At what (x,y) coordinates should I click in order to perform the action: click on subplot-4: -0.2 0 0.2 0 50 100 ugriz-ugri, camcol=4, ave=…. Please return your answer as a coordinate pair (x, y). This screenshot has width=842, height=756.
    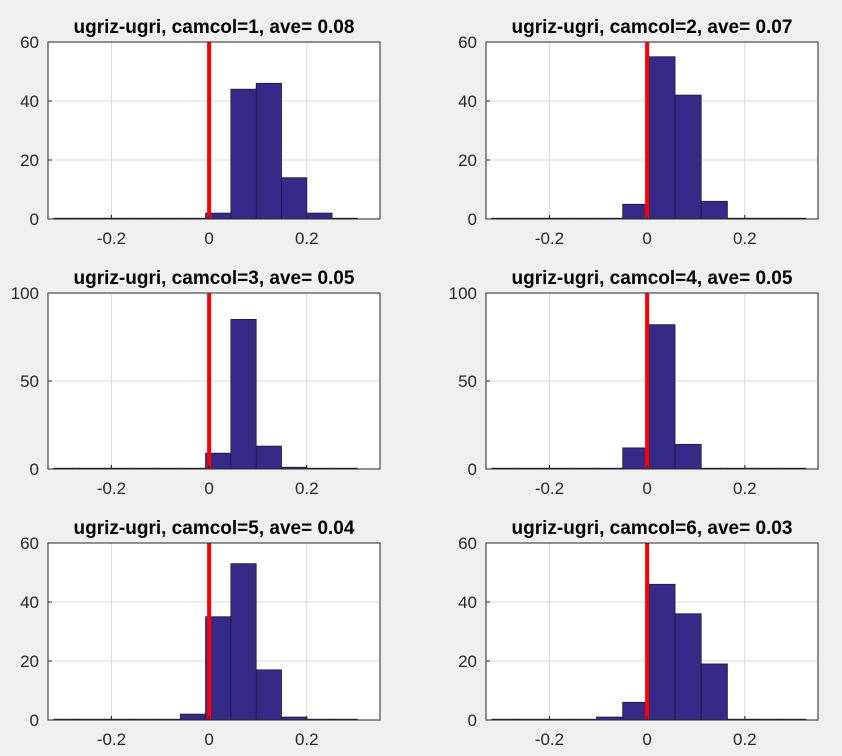
    Looking at the image, I should click on (634, 383).